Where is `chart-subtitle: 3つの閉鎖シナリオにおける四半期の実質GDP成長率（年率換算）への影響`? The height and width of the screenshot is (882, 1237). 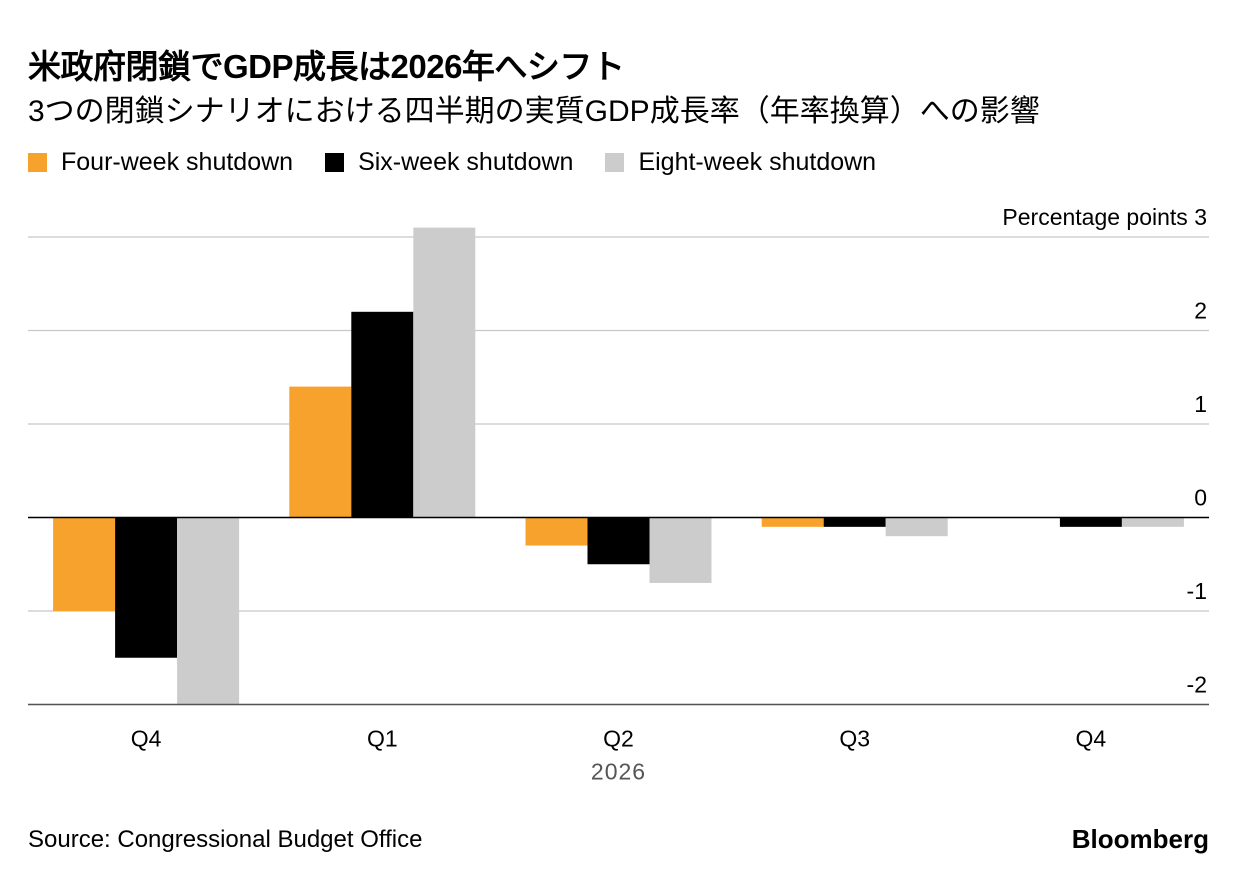 chart-subtitle: 3つの閉鎖シナリオにおける四半期の実質GDP成長率（年率換算）への影響 is located at coordinates (534, 111).